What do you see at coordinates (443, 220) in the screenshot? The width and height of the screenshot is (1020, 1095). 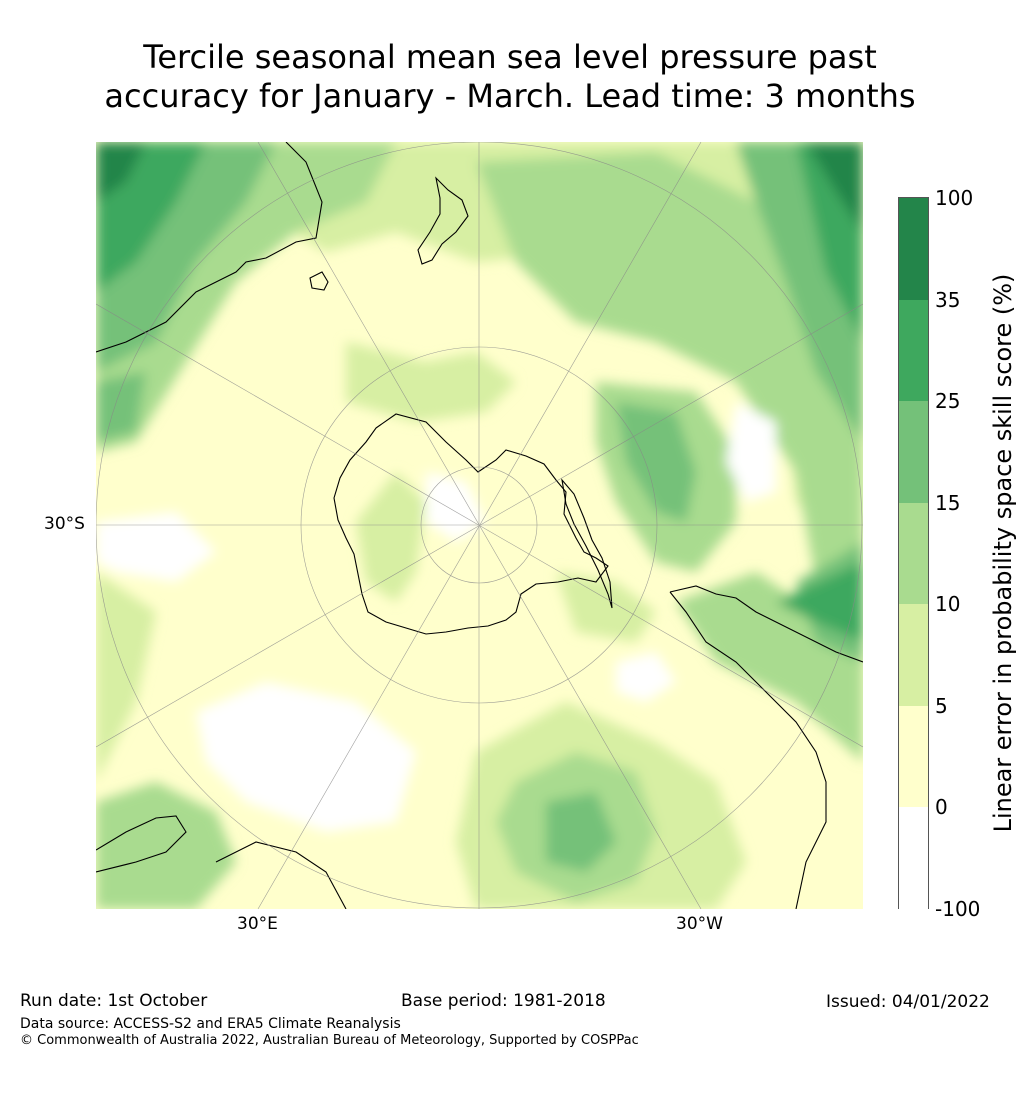 I see `new-zealand-coastline` at bounding box center [443, 220].